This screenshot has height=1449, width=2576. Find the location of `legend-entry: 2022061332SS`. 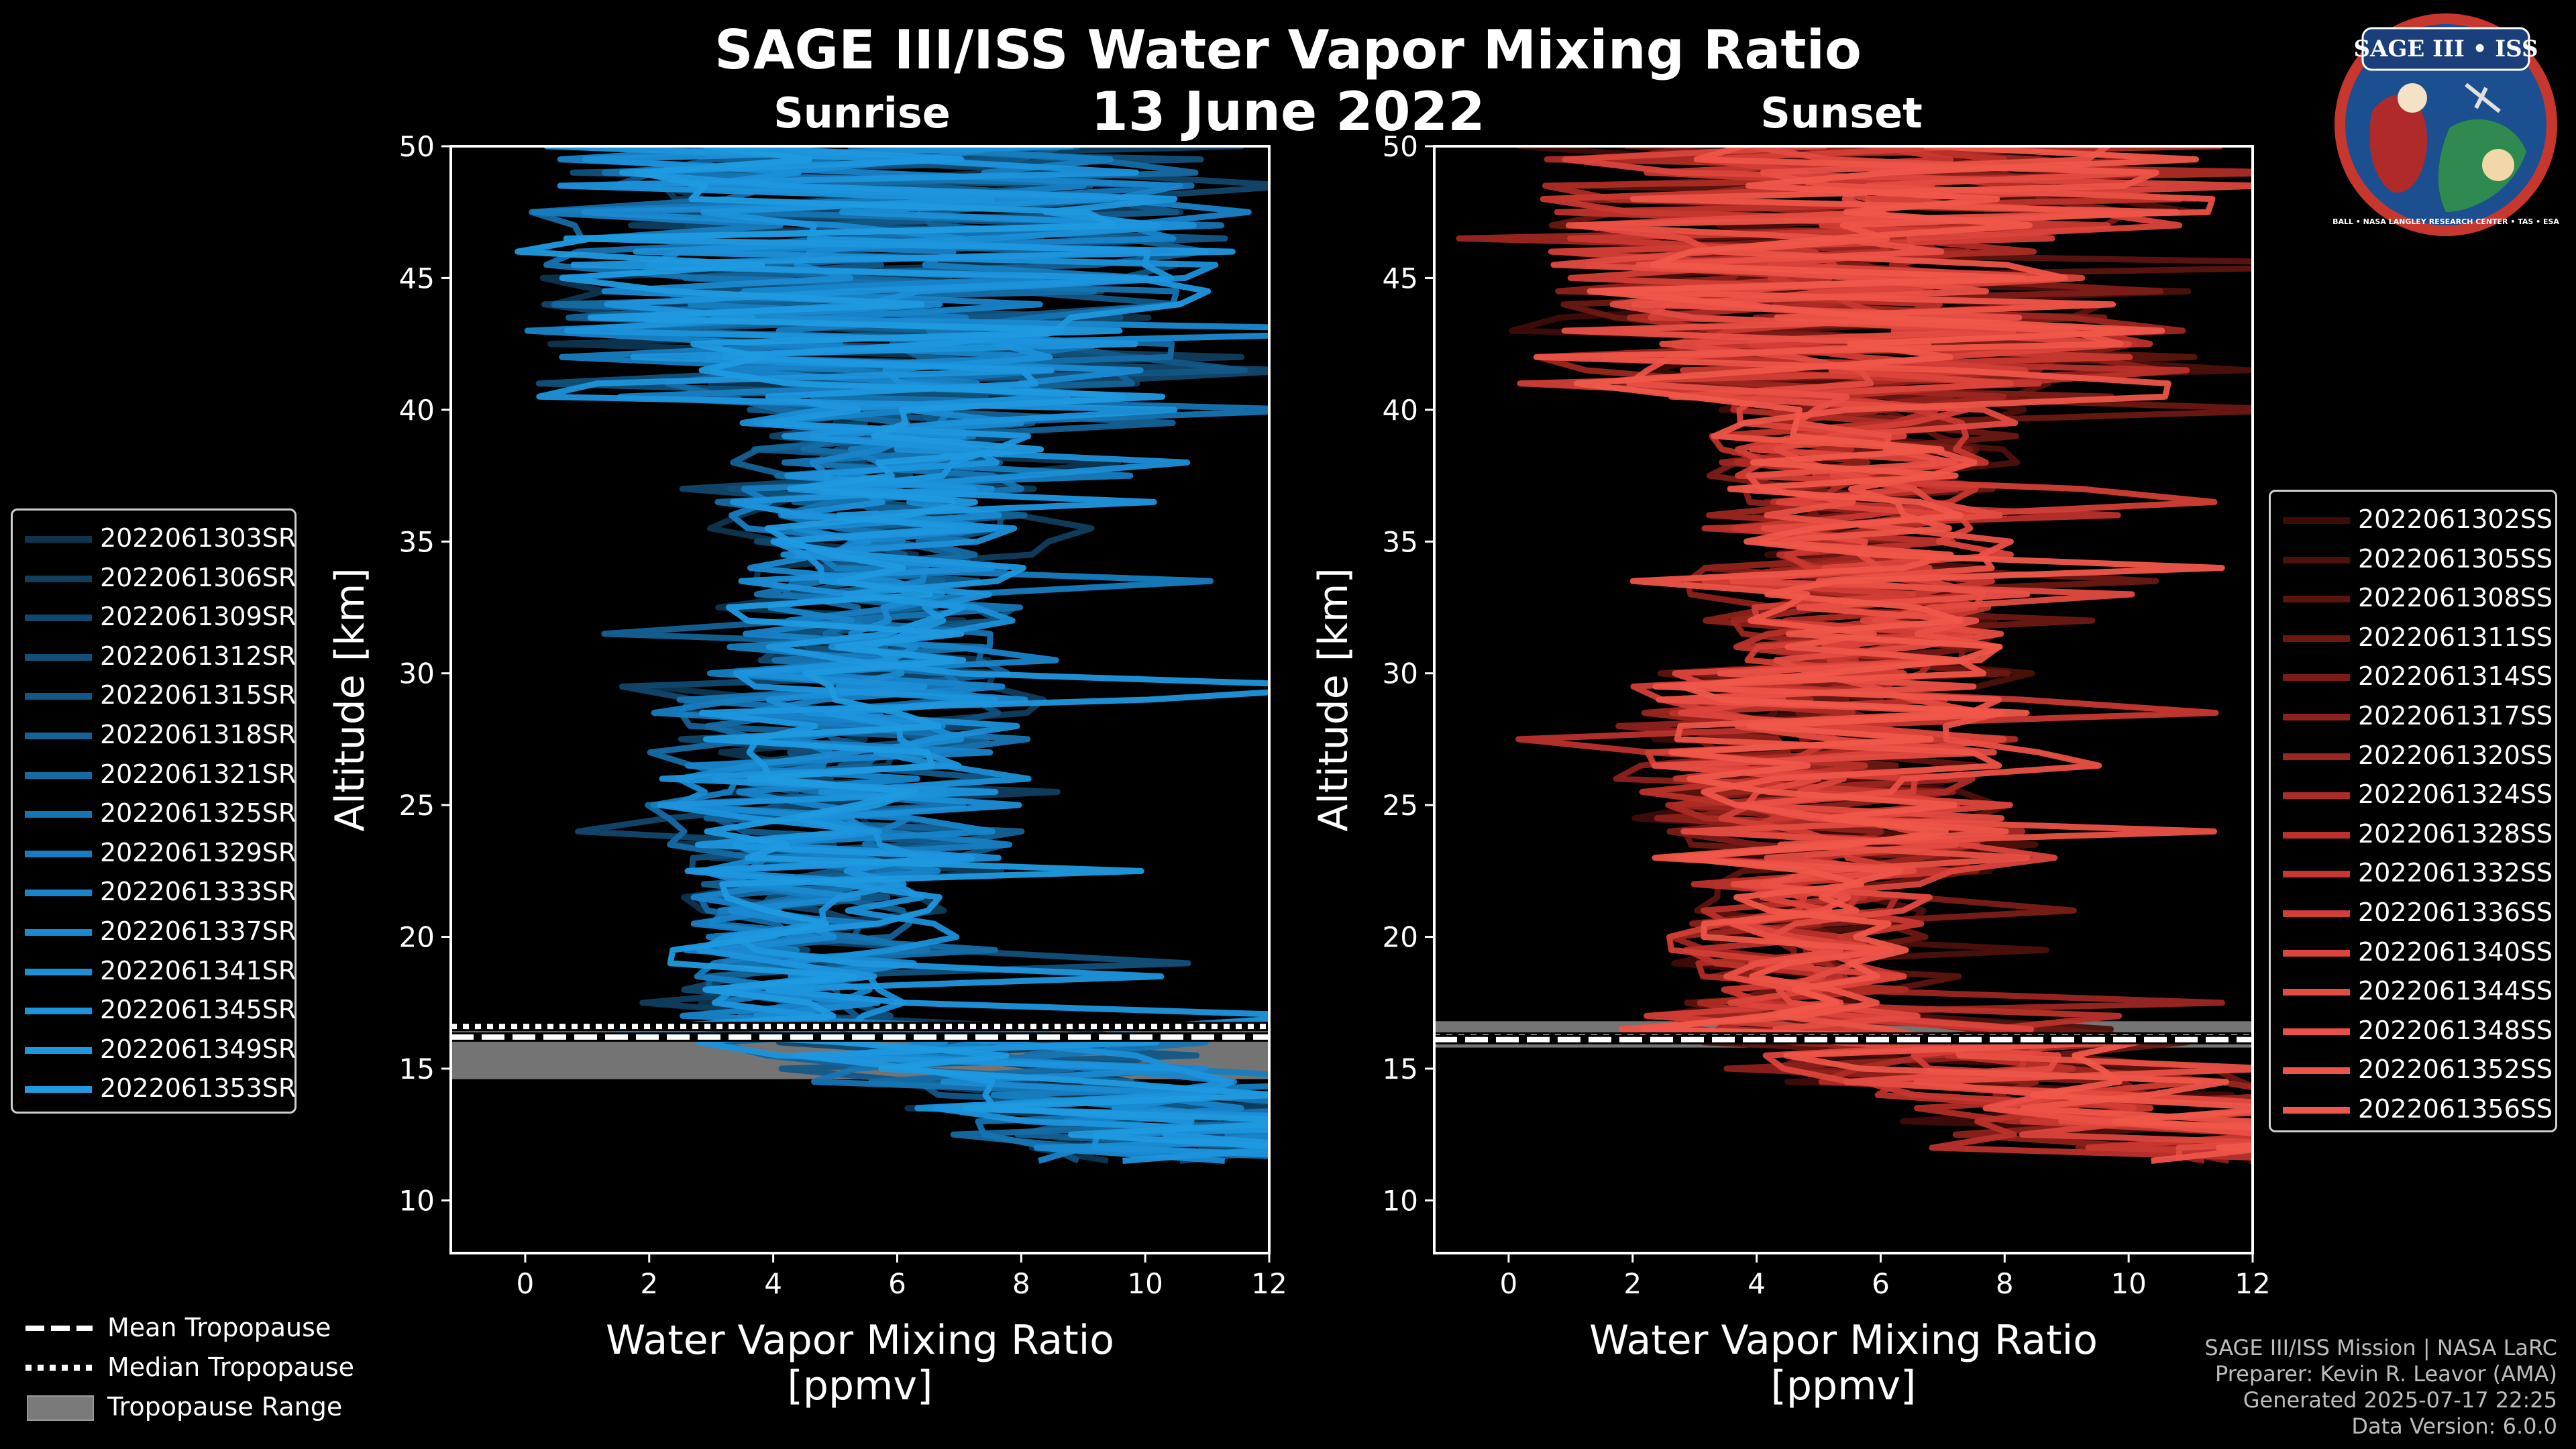

legend-entry: 2022061332SS is located at coordinates (2413, 872).